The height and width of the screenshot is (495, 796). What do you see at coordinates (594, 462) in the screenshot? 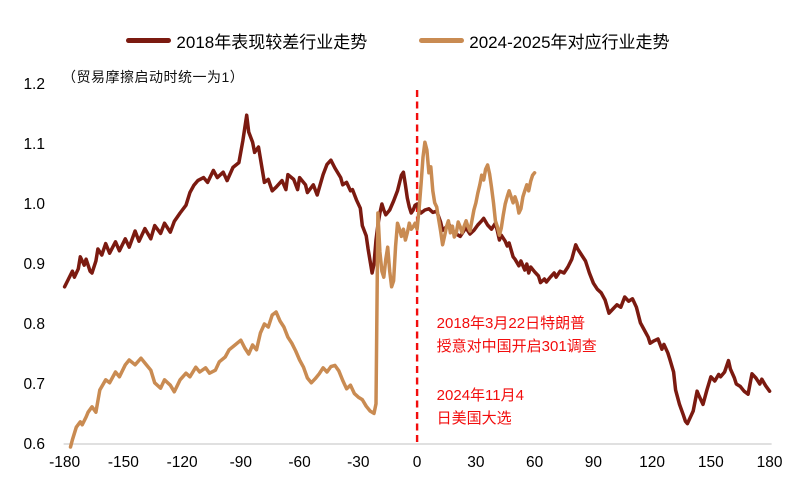
I see `x-tick-label: 90` at bounding box center [594, 462].